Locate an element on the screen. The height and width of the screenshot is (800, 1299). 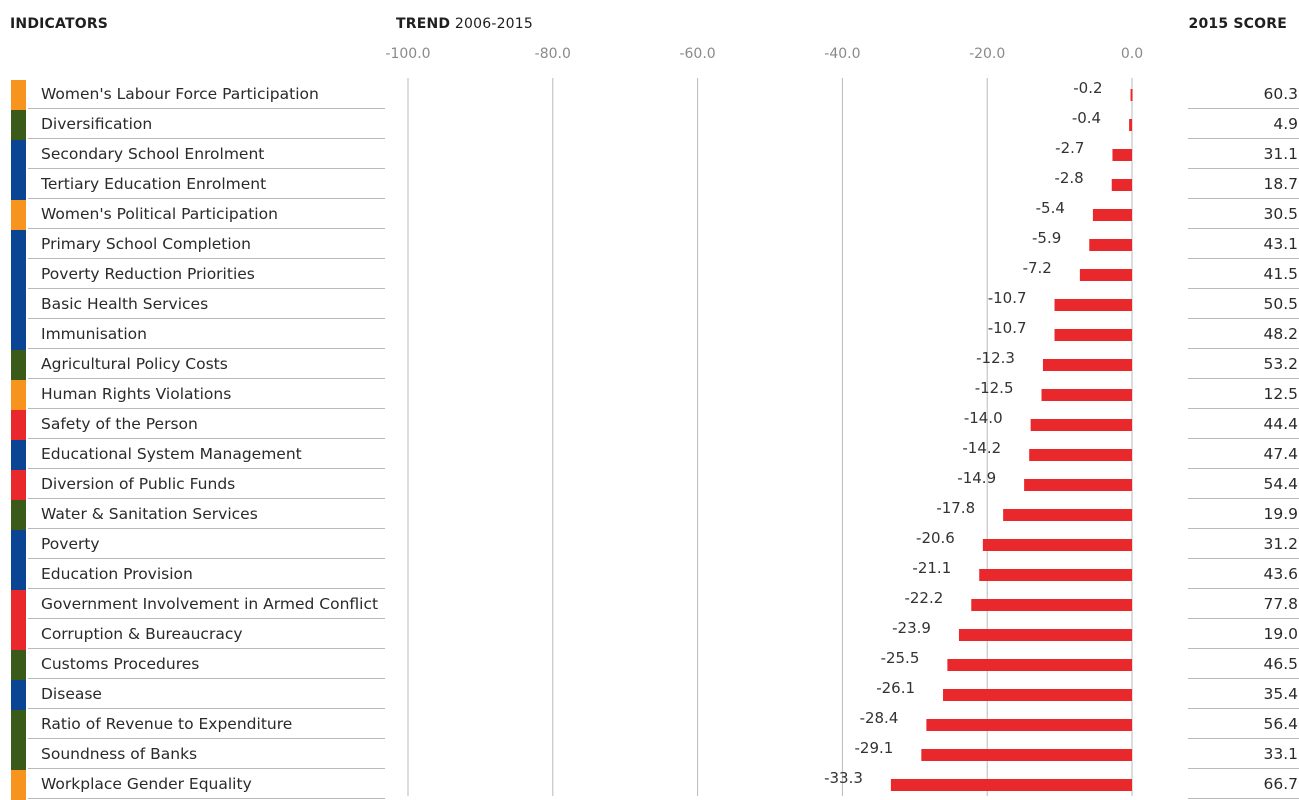
score-value: 46.5 is located at coordinates (1243, 664).